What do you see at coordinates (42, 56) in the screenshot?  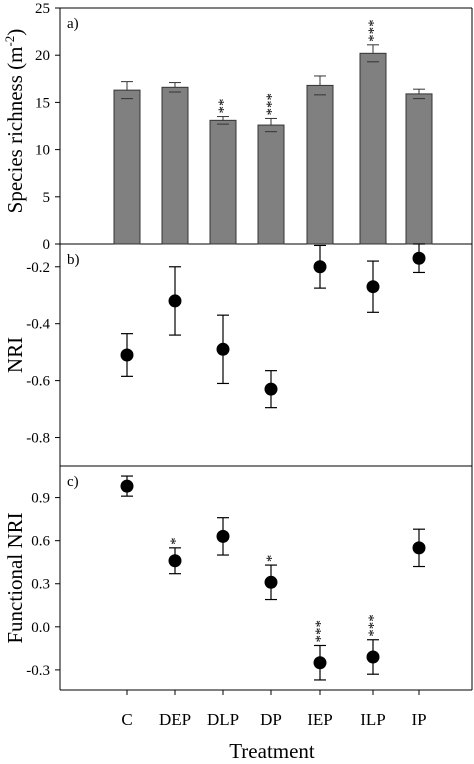 I see `y-tick-label: 20` at bounding box center [42, 56].